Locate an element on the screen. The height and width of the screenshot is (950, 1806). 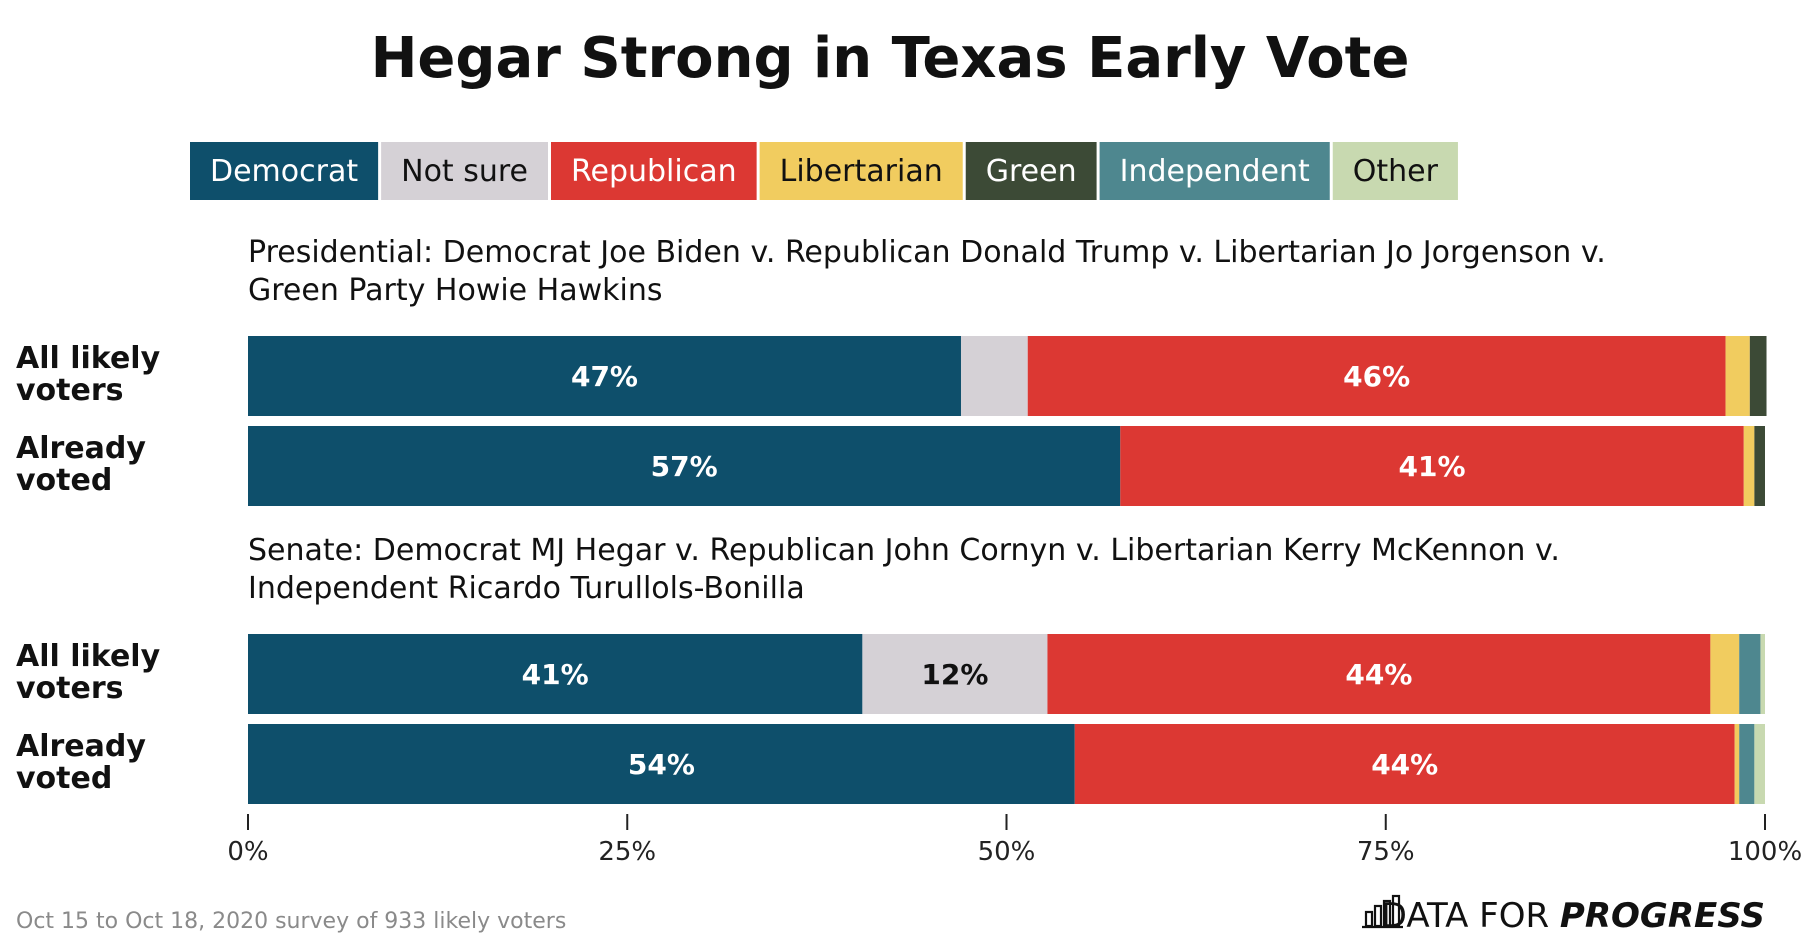
panel-title-line: Independent Ricardo Turullols-Bonilla is located at coordinates (526, 588).